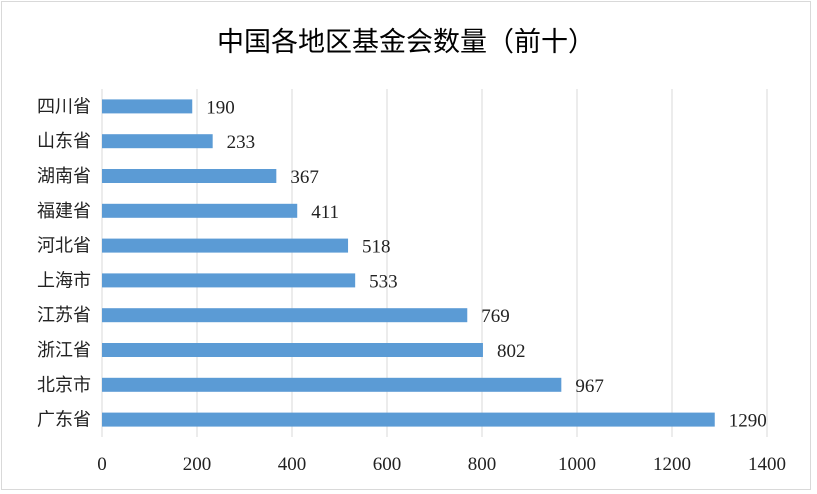  I want to click on data-label: 967, so click(589, 386).